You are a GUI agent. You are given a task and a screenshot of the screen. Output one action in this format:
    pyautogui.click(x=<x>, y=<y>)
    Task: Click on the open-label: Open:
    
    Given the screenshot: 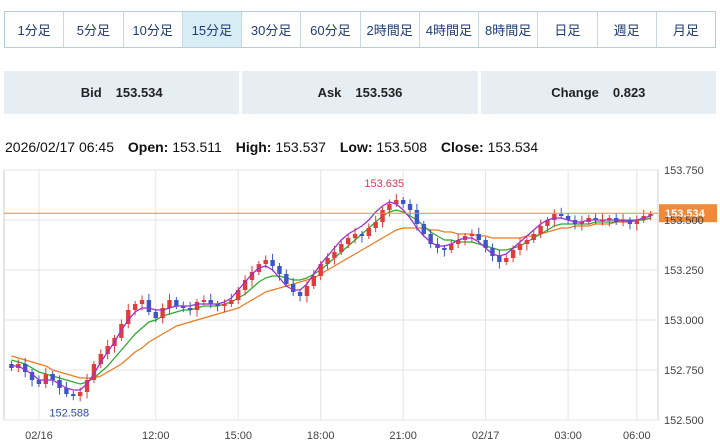 What is the action you would take?
    pyautogui.click(x=148, y=147)
    